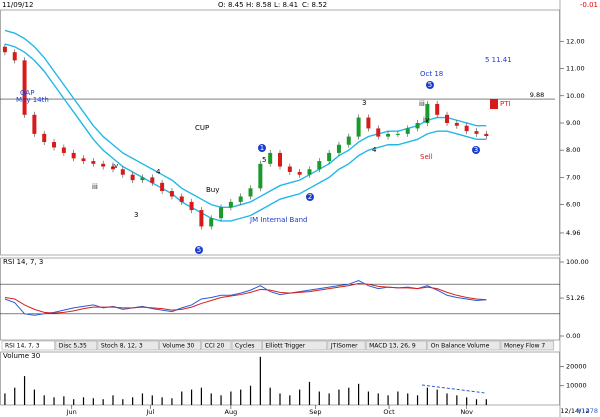  Describe the element at coordinates (498, 60) in the screenshot. I see `annotation: 5 11.41` at that location.